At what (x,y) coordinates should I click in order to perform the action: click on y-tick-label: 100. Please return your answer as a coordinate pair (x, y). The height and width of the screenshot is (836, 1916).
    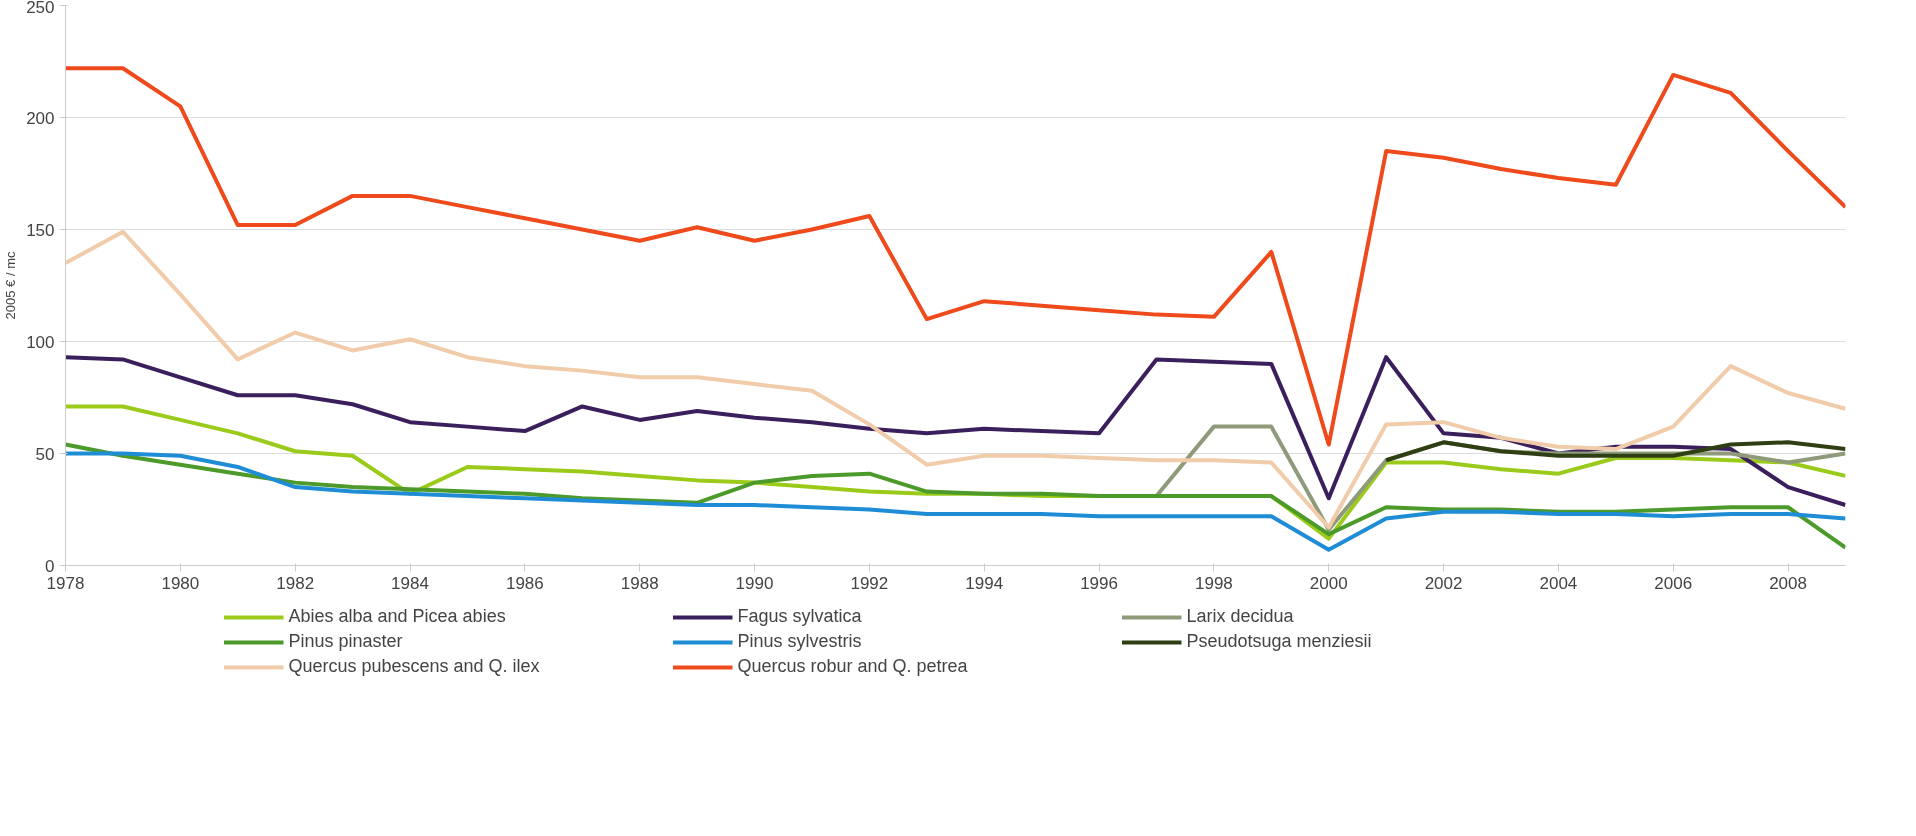
    Looking at the image, I should click on (40, 342).